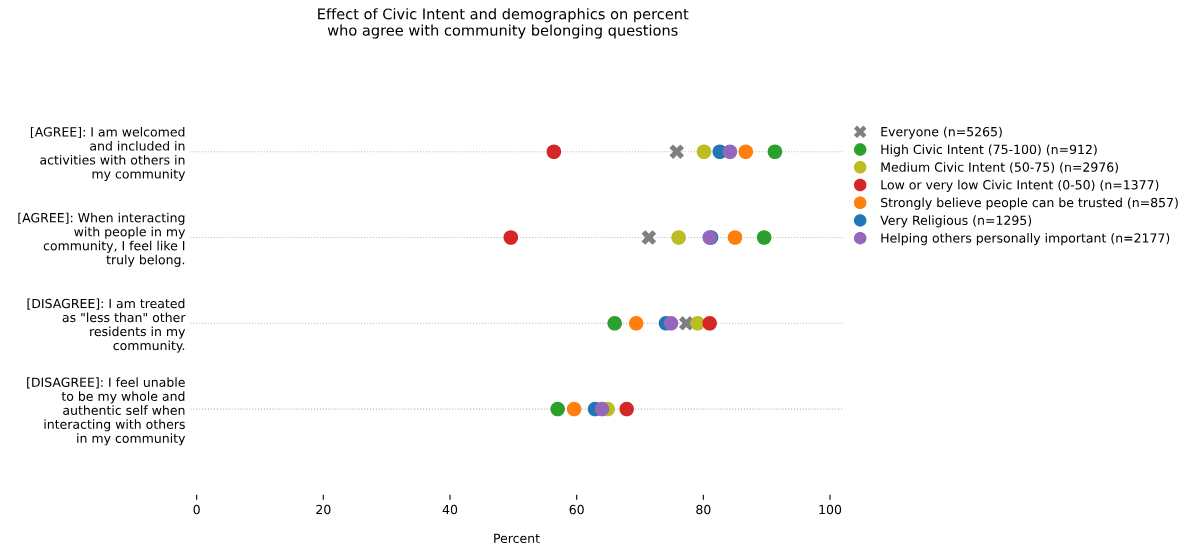 This screenshot has height=545, width=1197. What do you see at coordinates (196, 509) in the screenshot?
I see `x-tick-label: 0` at bounding box center [196, 509].